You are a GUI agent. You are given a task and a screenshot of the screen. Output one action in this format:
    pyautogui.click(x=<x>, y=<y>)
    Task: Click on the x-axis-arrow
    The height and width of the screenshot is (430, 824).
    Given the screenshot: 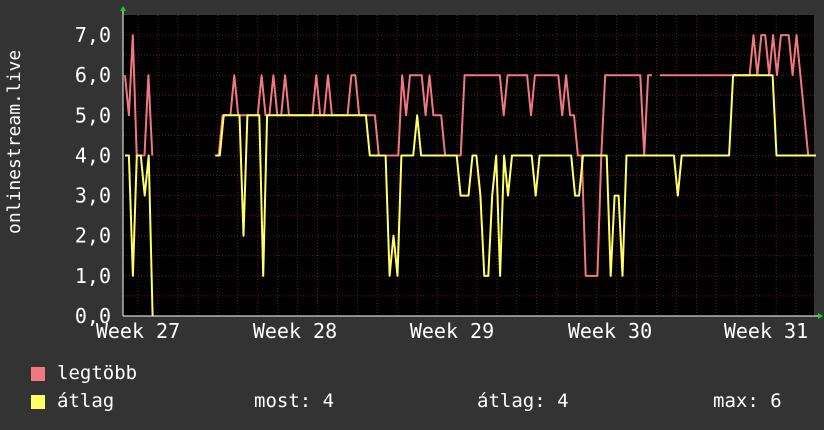 What is the action you would take?
    pyautogui.click(x=820, y=316)
    